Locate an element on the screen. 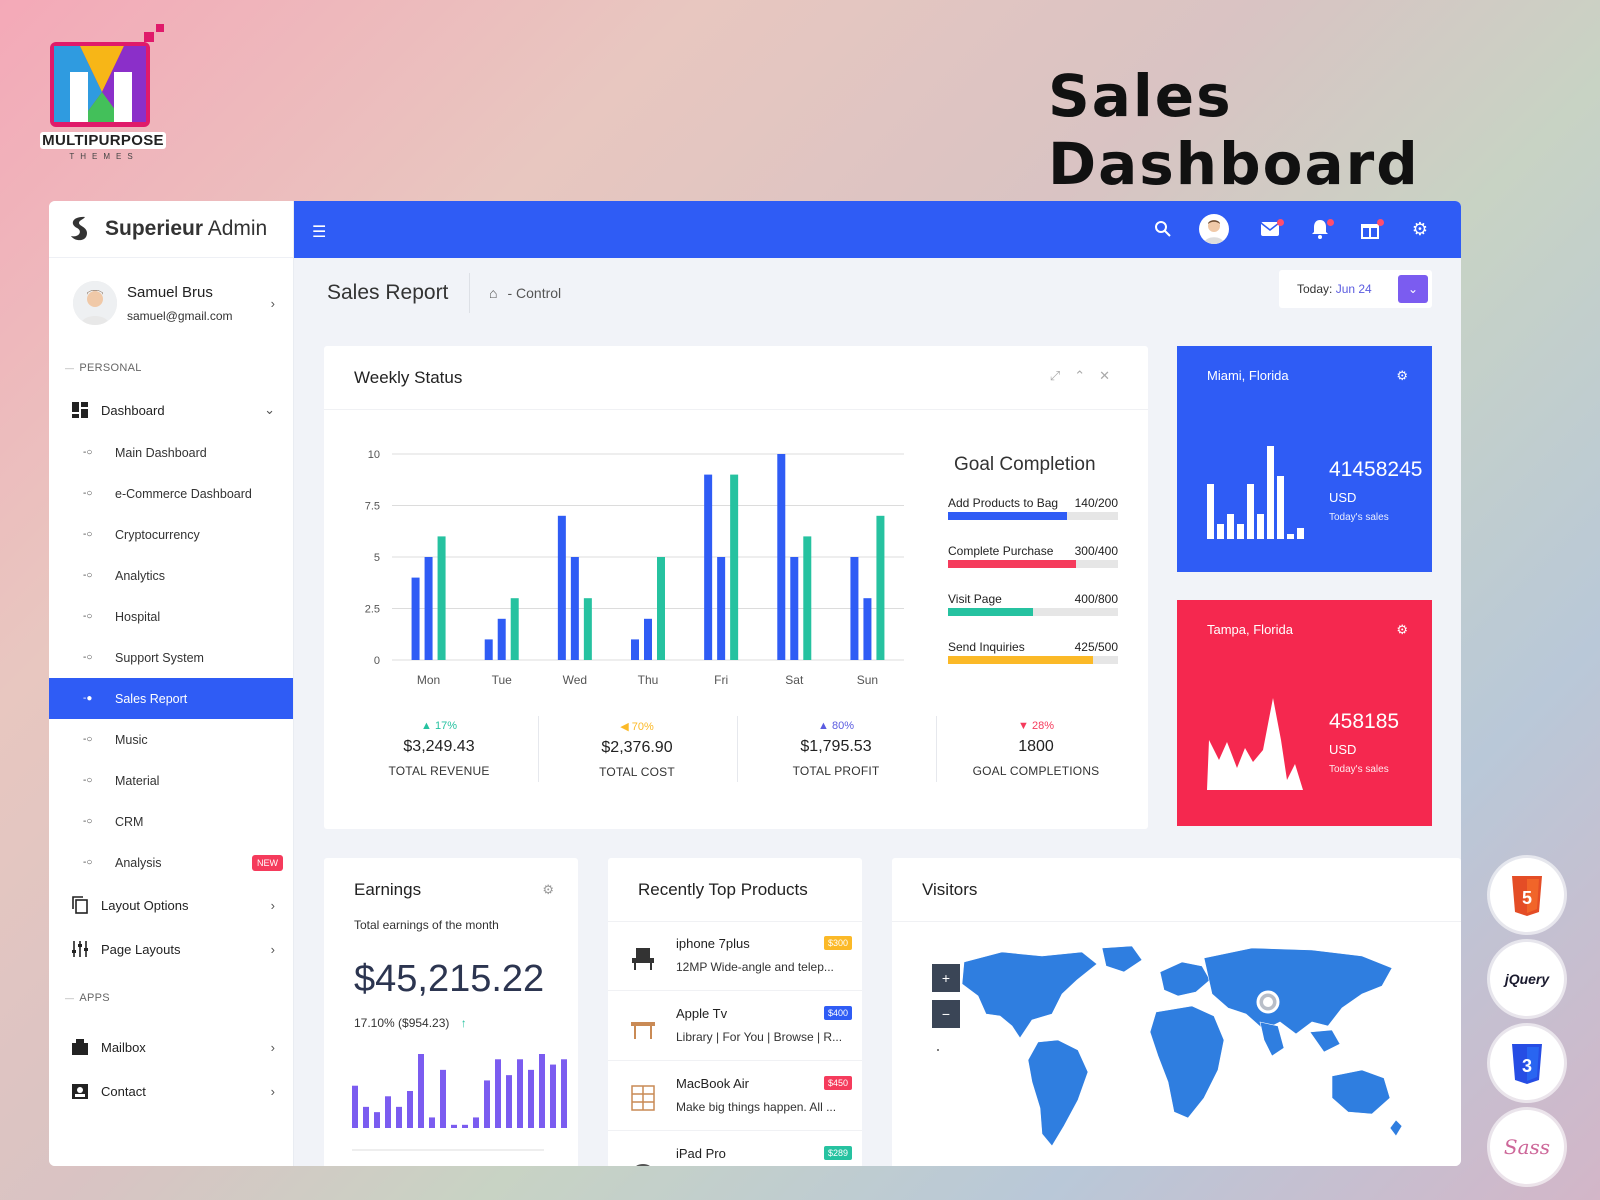 The image size is (1600, 1200). menu-icon: ☰ is located at coordinates (319, 232).